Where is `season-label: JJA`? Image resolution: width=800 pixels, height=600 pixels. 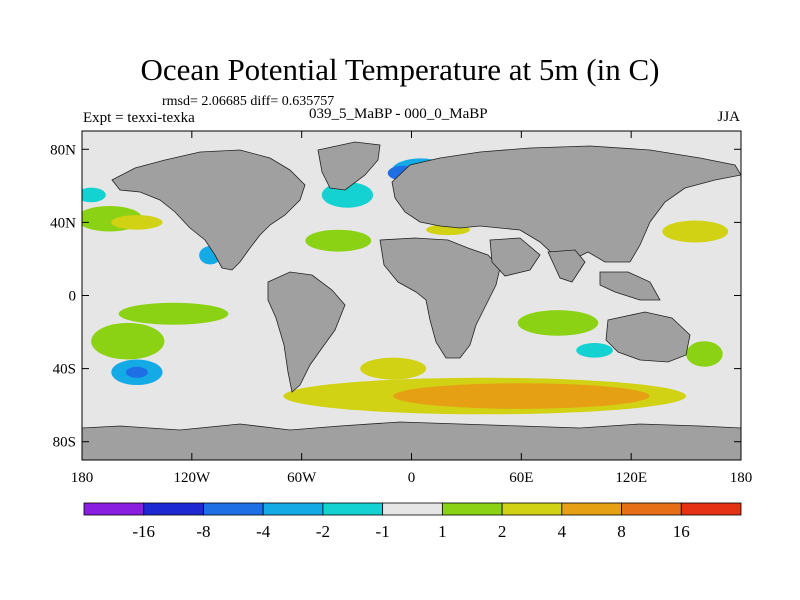
season-label: JJA is located at coordinates (728, 117).